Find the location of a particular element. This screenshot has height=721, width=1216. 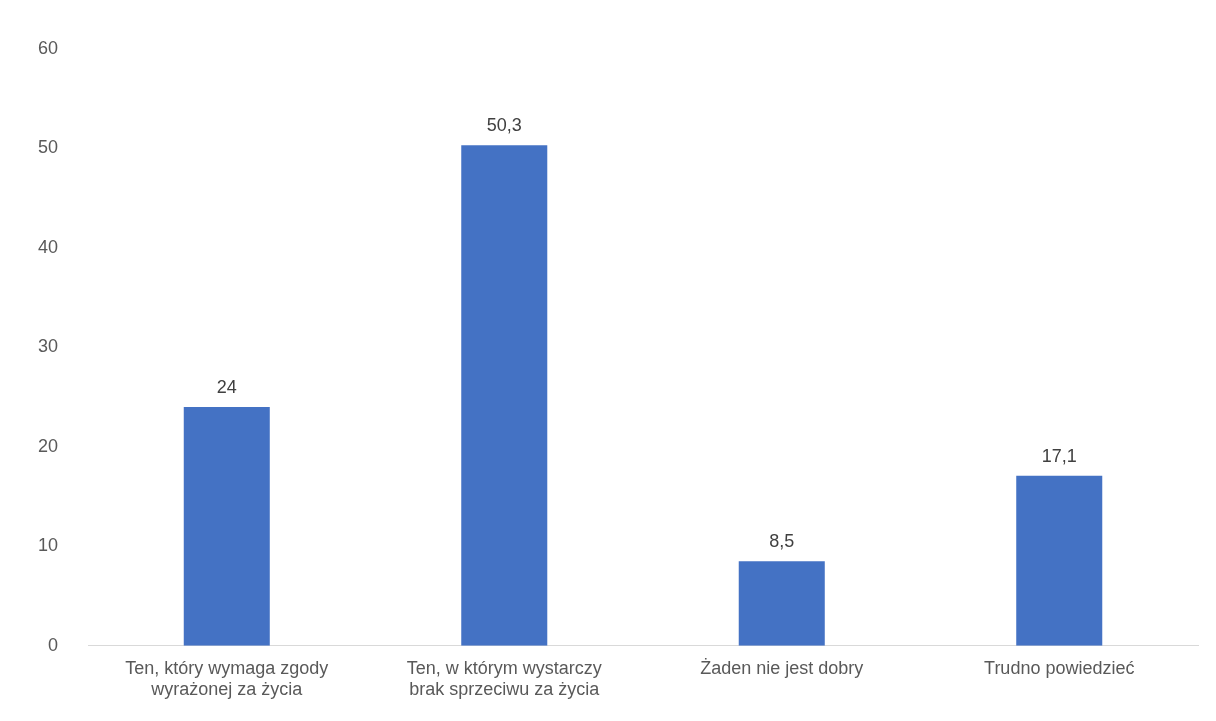

y-tick-label: 30 is located at coordinates (48, 346).